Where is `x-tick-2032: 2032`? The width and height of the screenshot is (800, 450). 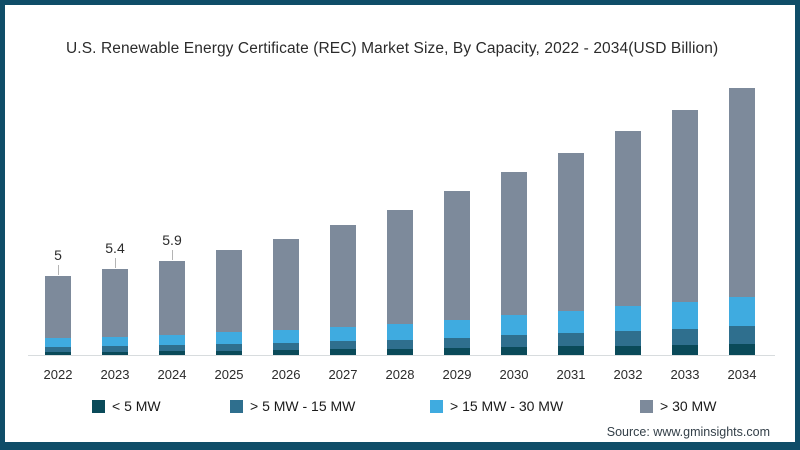 x-tick-2032: 2032 is located at coordinates (628, 374).